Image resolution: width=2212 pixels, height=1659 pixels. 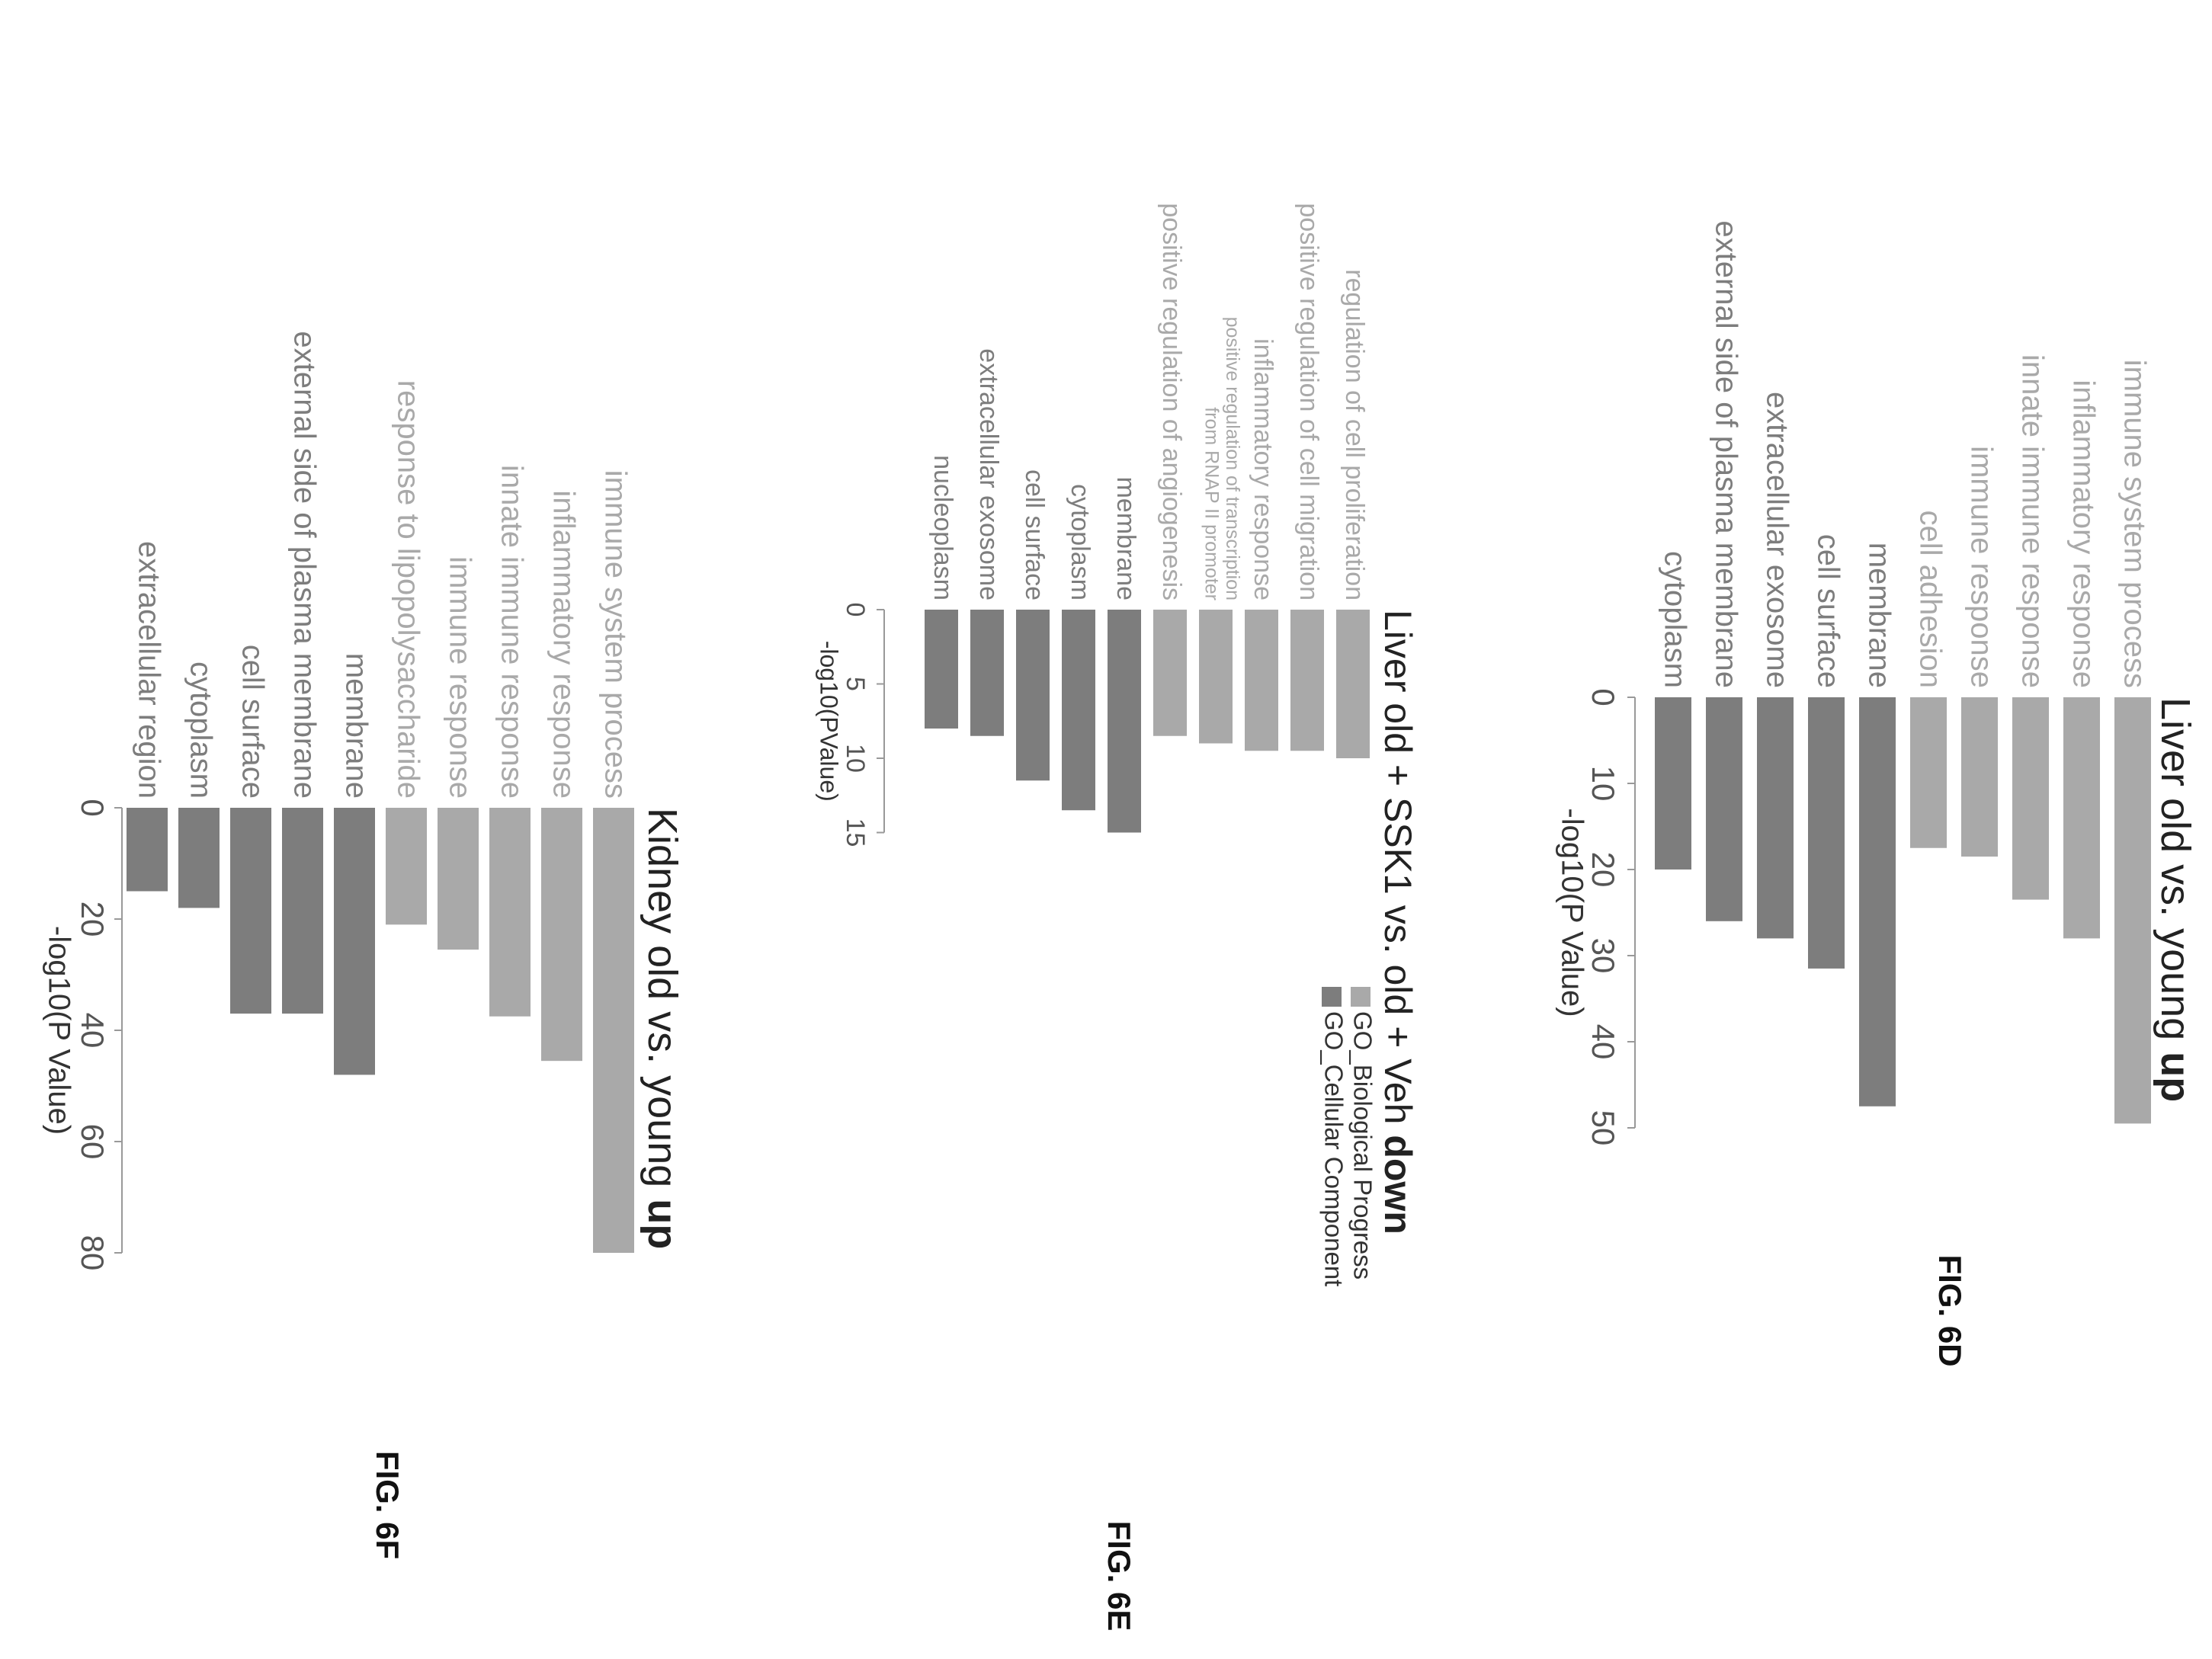 What do you see at coordinates (1603, 956) in the screenshot?
I see `tick-label: 30` at bounding box center [1603, 956].